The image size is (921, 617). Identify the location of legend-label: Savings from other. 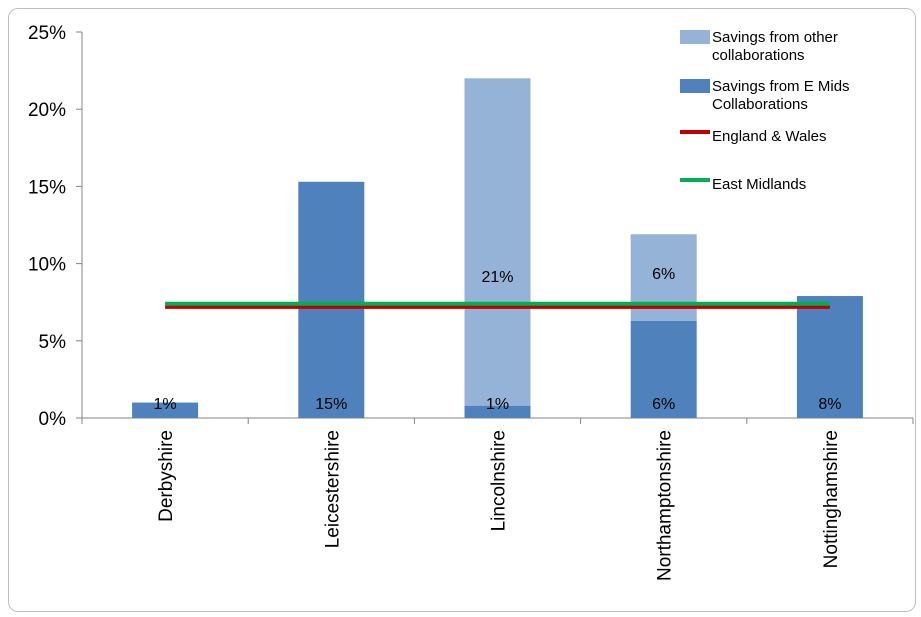
(775, 37).